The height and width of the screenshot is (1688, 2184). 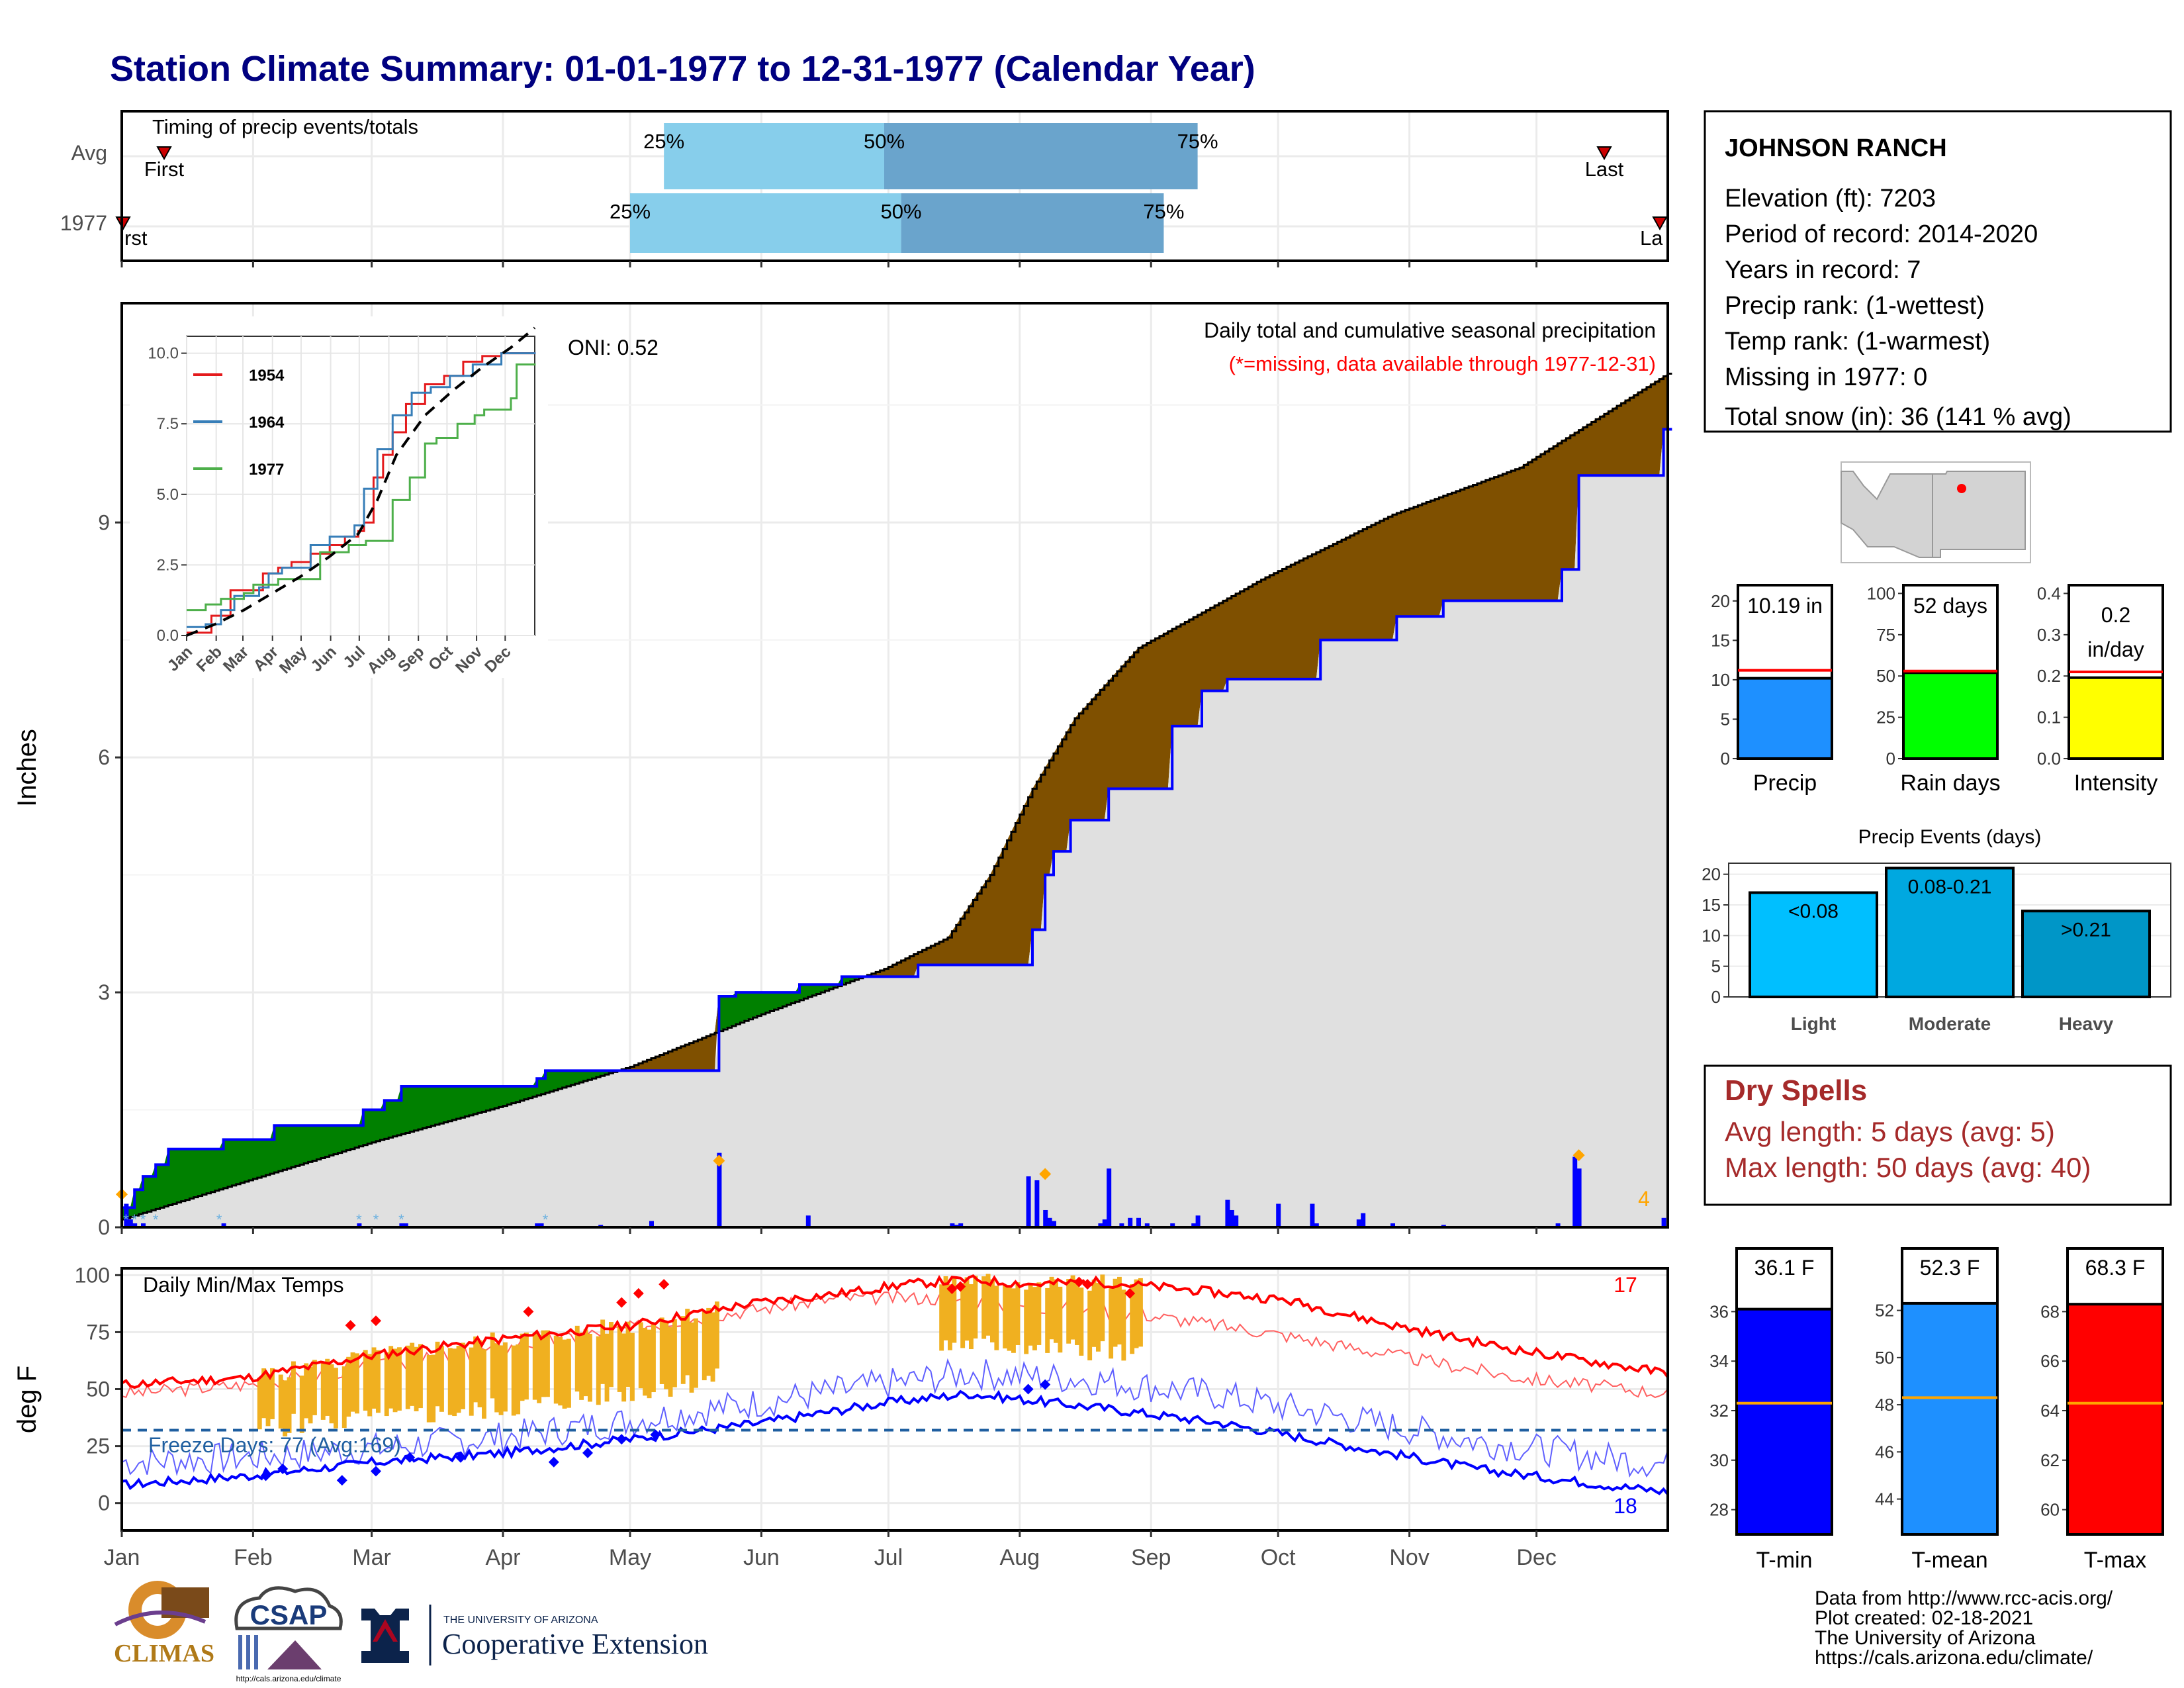 What do you see at coordinates (1885, 717) in the screenshot?
I see `summary-y-tick: 25` at bounding box center [1885, 717].